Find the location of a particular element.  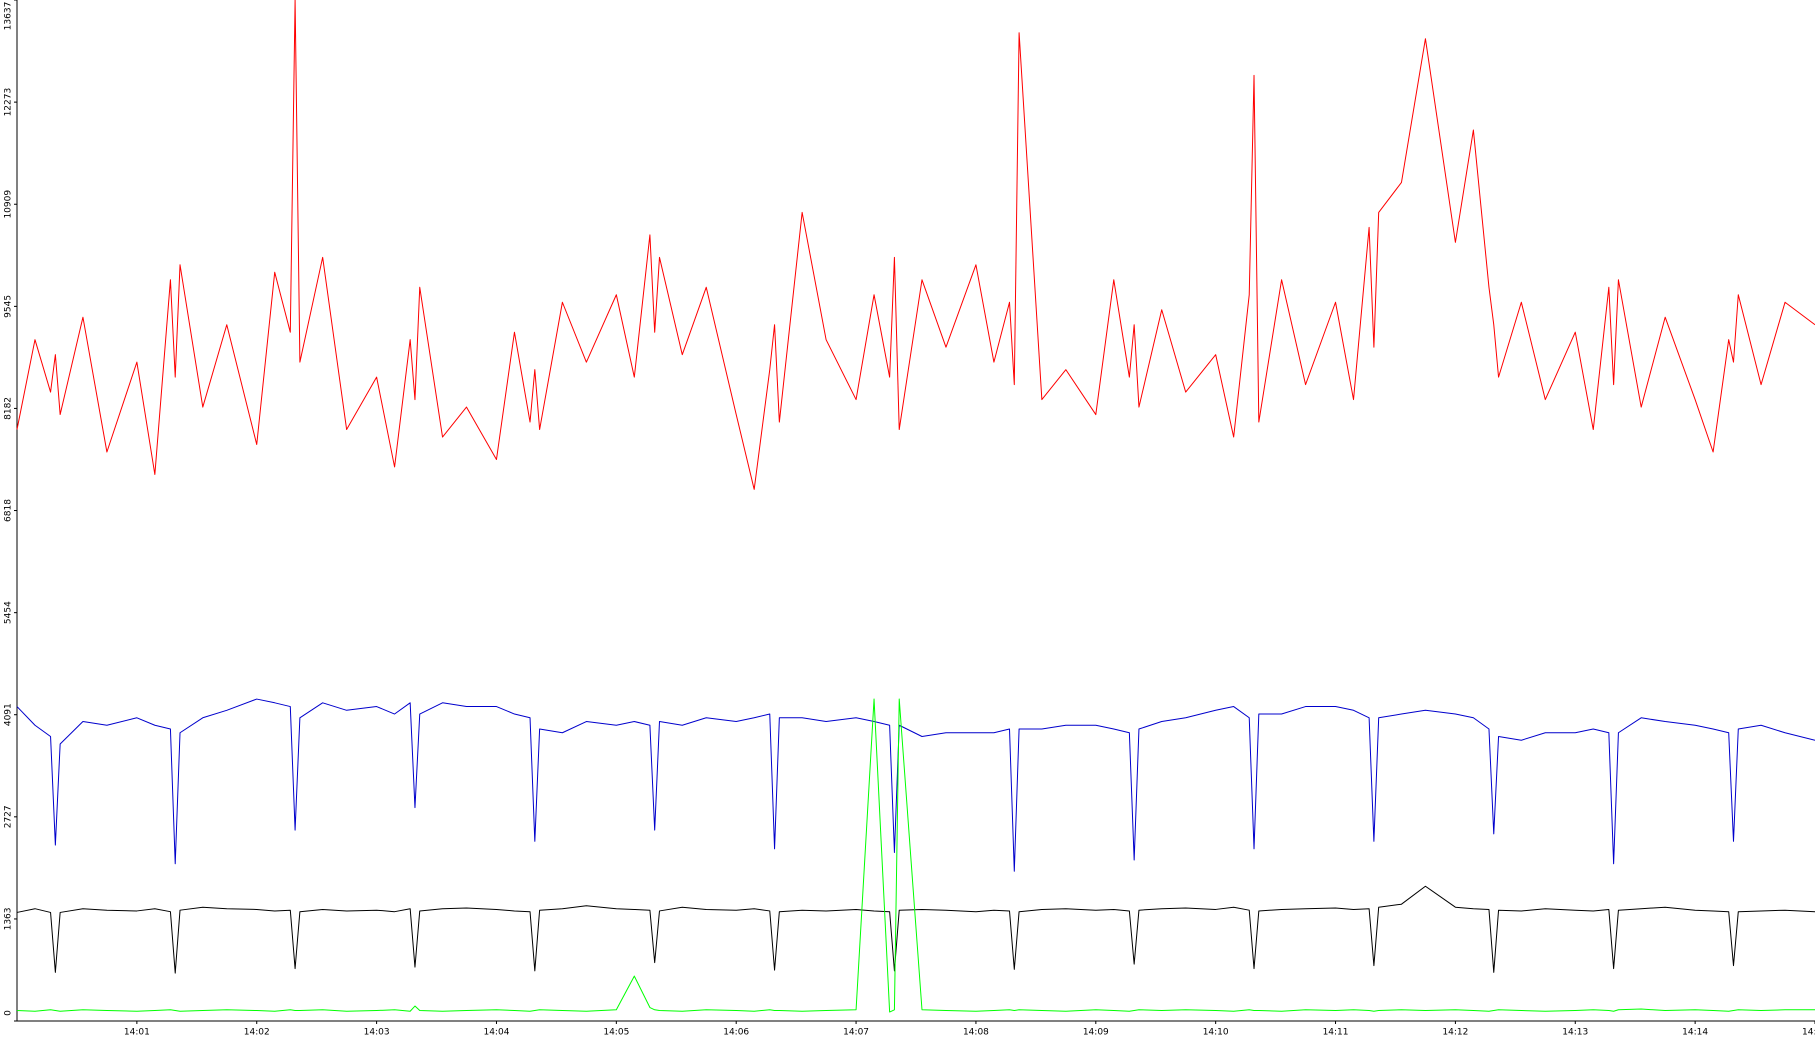

x-tick-label: 14:13 is located at coordinates (1575, 1033).